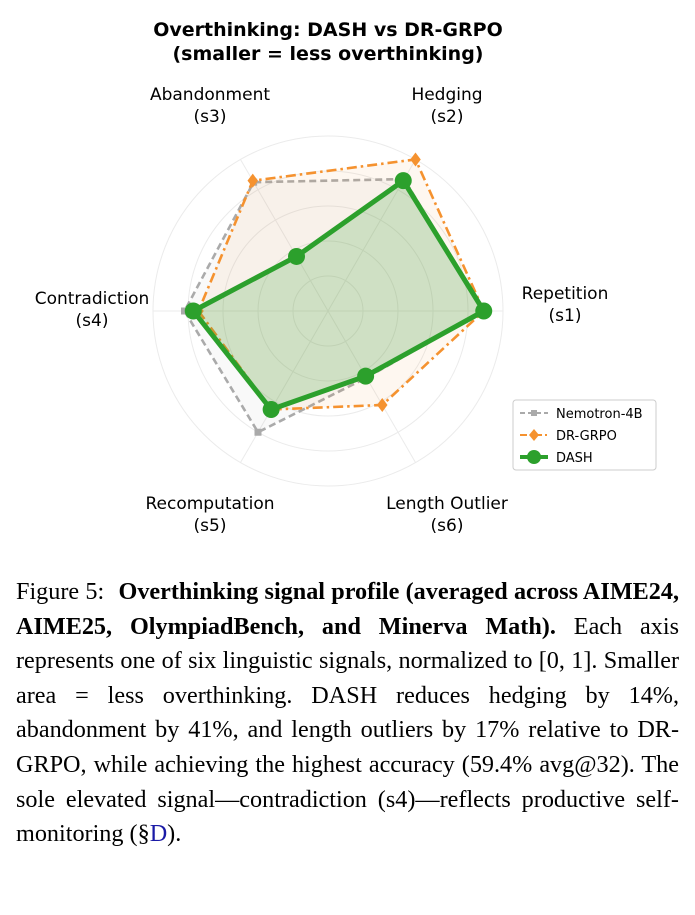 The image size is (695, 915). Describe the element at coordinates (565, 294) in the screenshot. I see `axis-label-1: Repetition` at that location.